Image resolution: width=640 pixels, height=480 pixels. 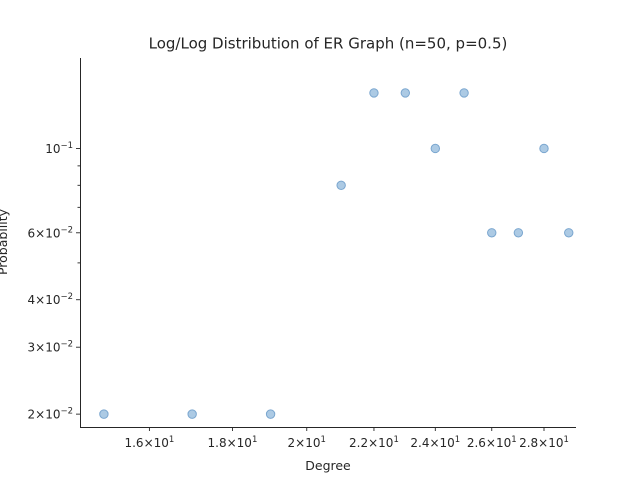 What do you see at coordinates (233, 442) in the screenshot?
I see `x-tick-label: 1.8×101` at bounding box center [233, 442].